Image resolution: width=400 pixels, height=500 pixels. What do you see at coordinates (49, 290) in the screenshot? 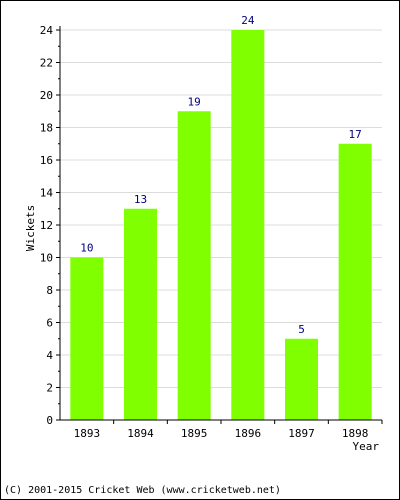
I see `y-tick-label: 8` at bounding box center [49, 290].